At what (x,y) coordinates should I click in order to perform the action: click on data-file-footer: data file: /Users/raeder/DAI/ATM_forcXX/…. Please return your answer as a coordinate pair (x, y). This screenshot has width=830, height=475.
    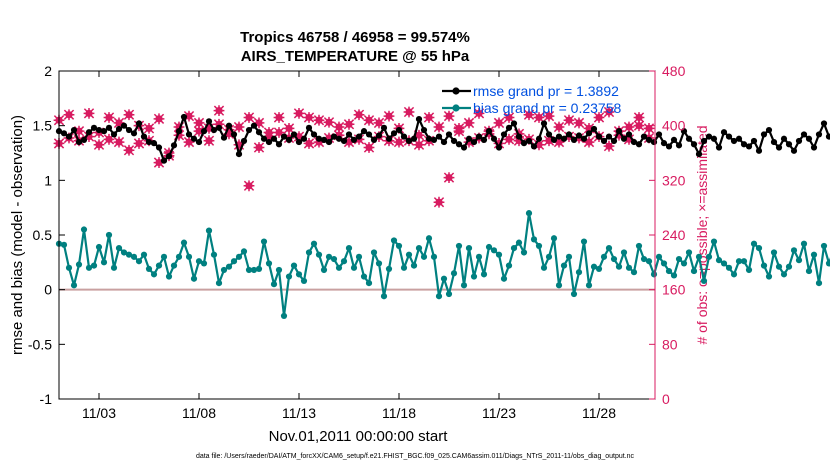
    Looking at the image, I should click on (415, 456).